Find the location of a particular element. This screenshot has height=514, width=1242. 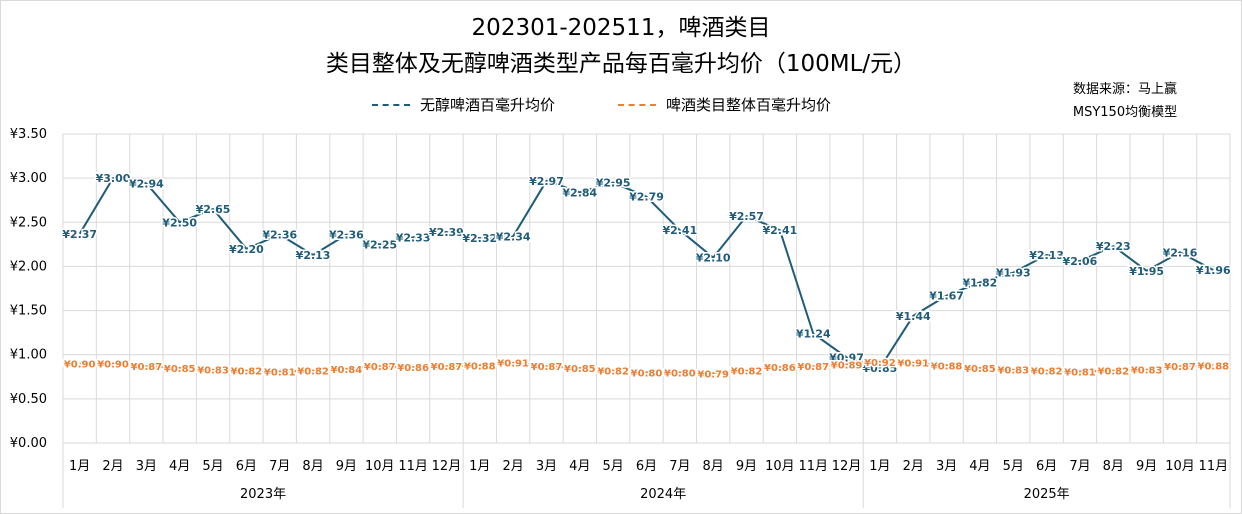

data-label-series1: ¥2.16 is located at coordinates (1180, 252).